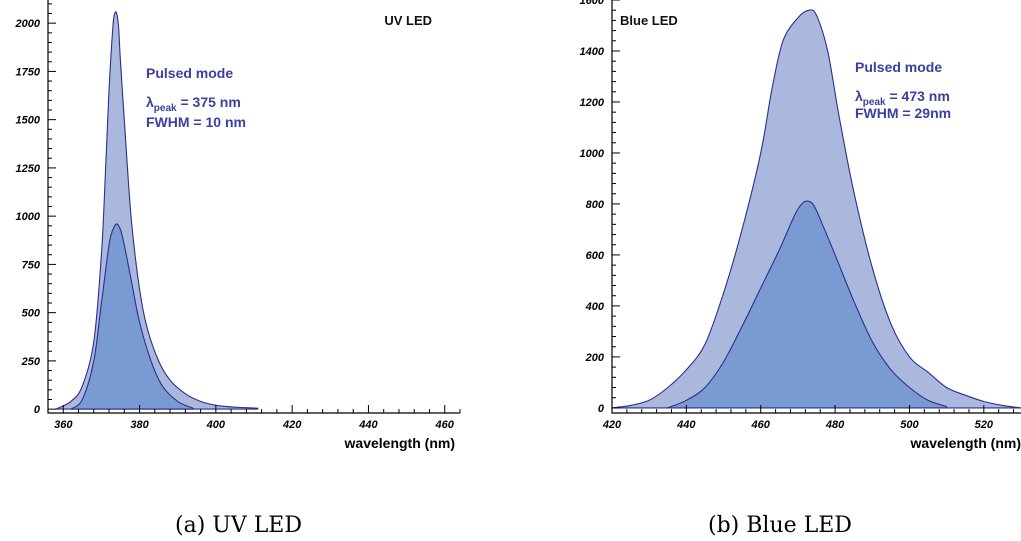 This screenshot has height=541, width=1021. Describe the element at coordinates (28, 169) in the screenshot. I see `uv-y-tick-label: 1250` at that location.